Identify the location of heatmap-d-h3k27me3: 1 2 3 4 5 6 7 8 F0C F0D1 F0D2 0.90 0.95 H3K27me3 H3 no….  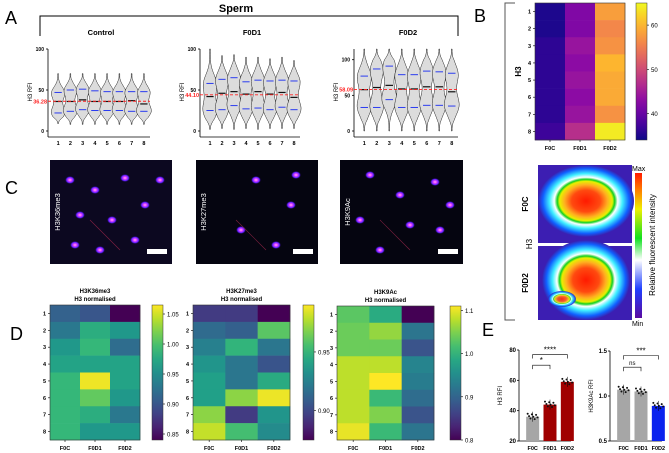
(258, 370).